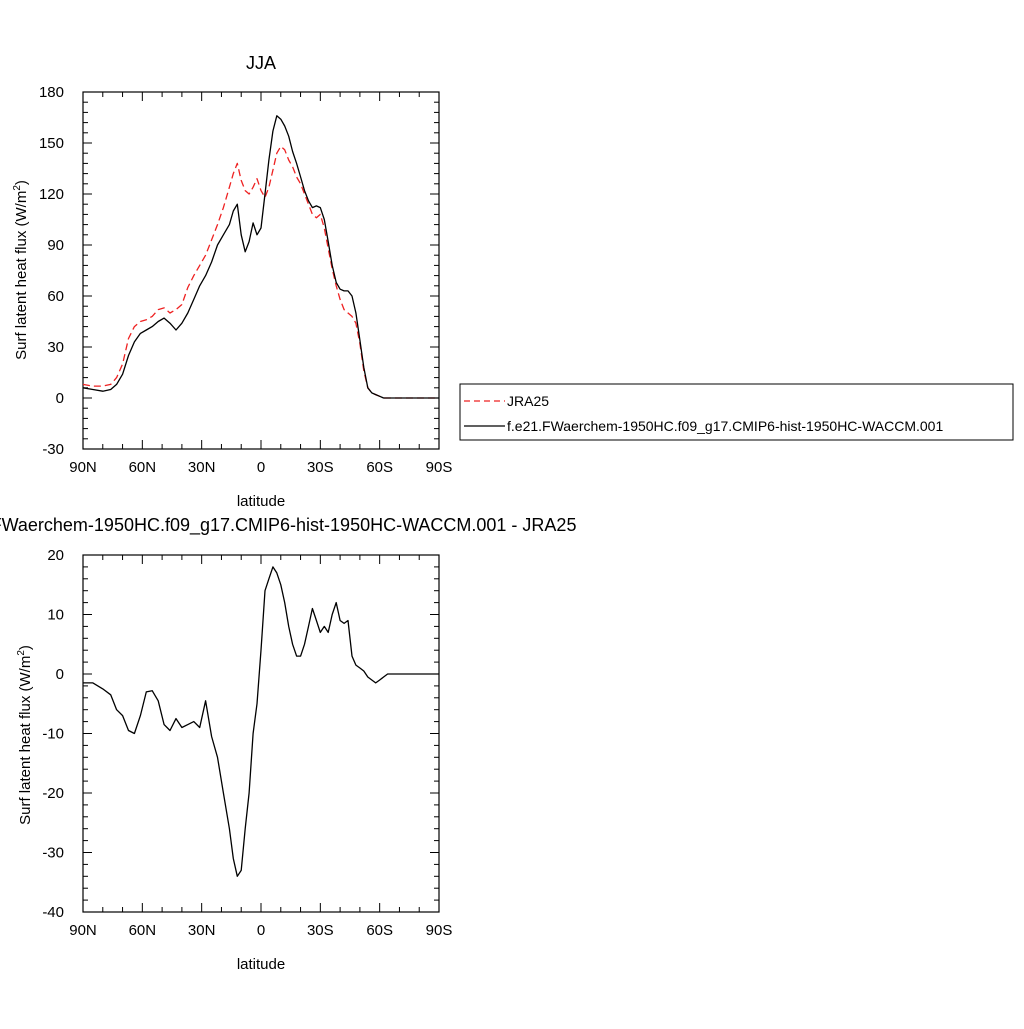  I want to click on bottom-y-axis-label: Surf latent heat flux (W/m2), so click(25, 735).